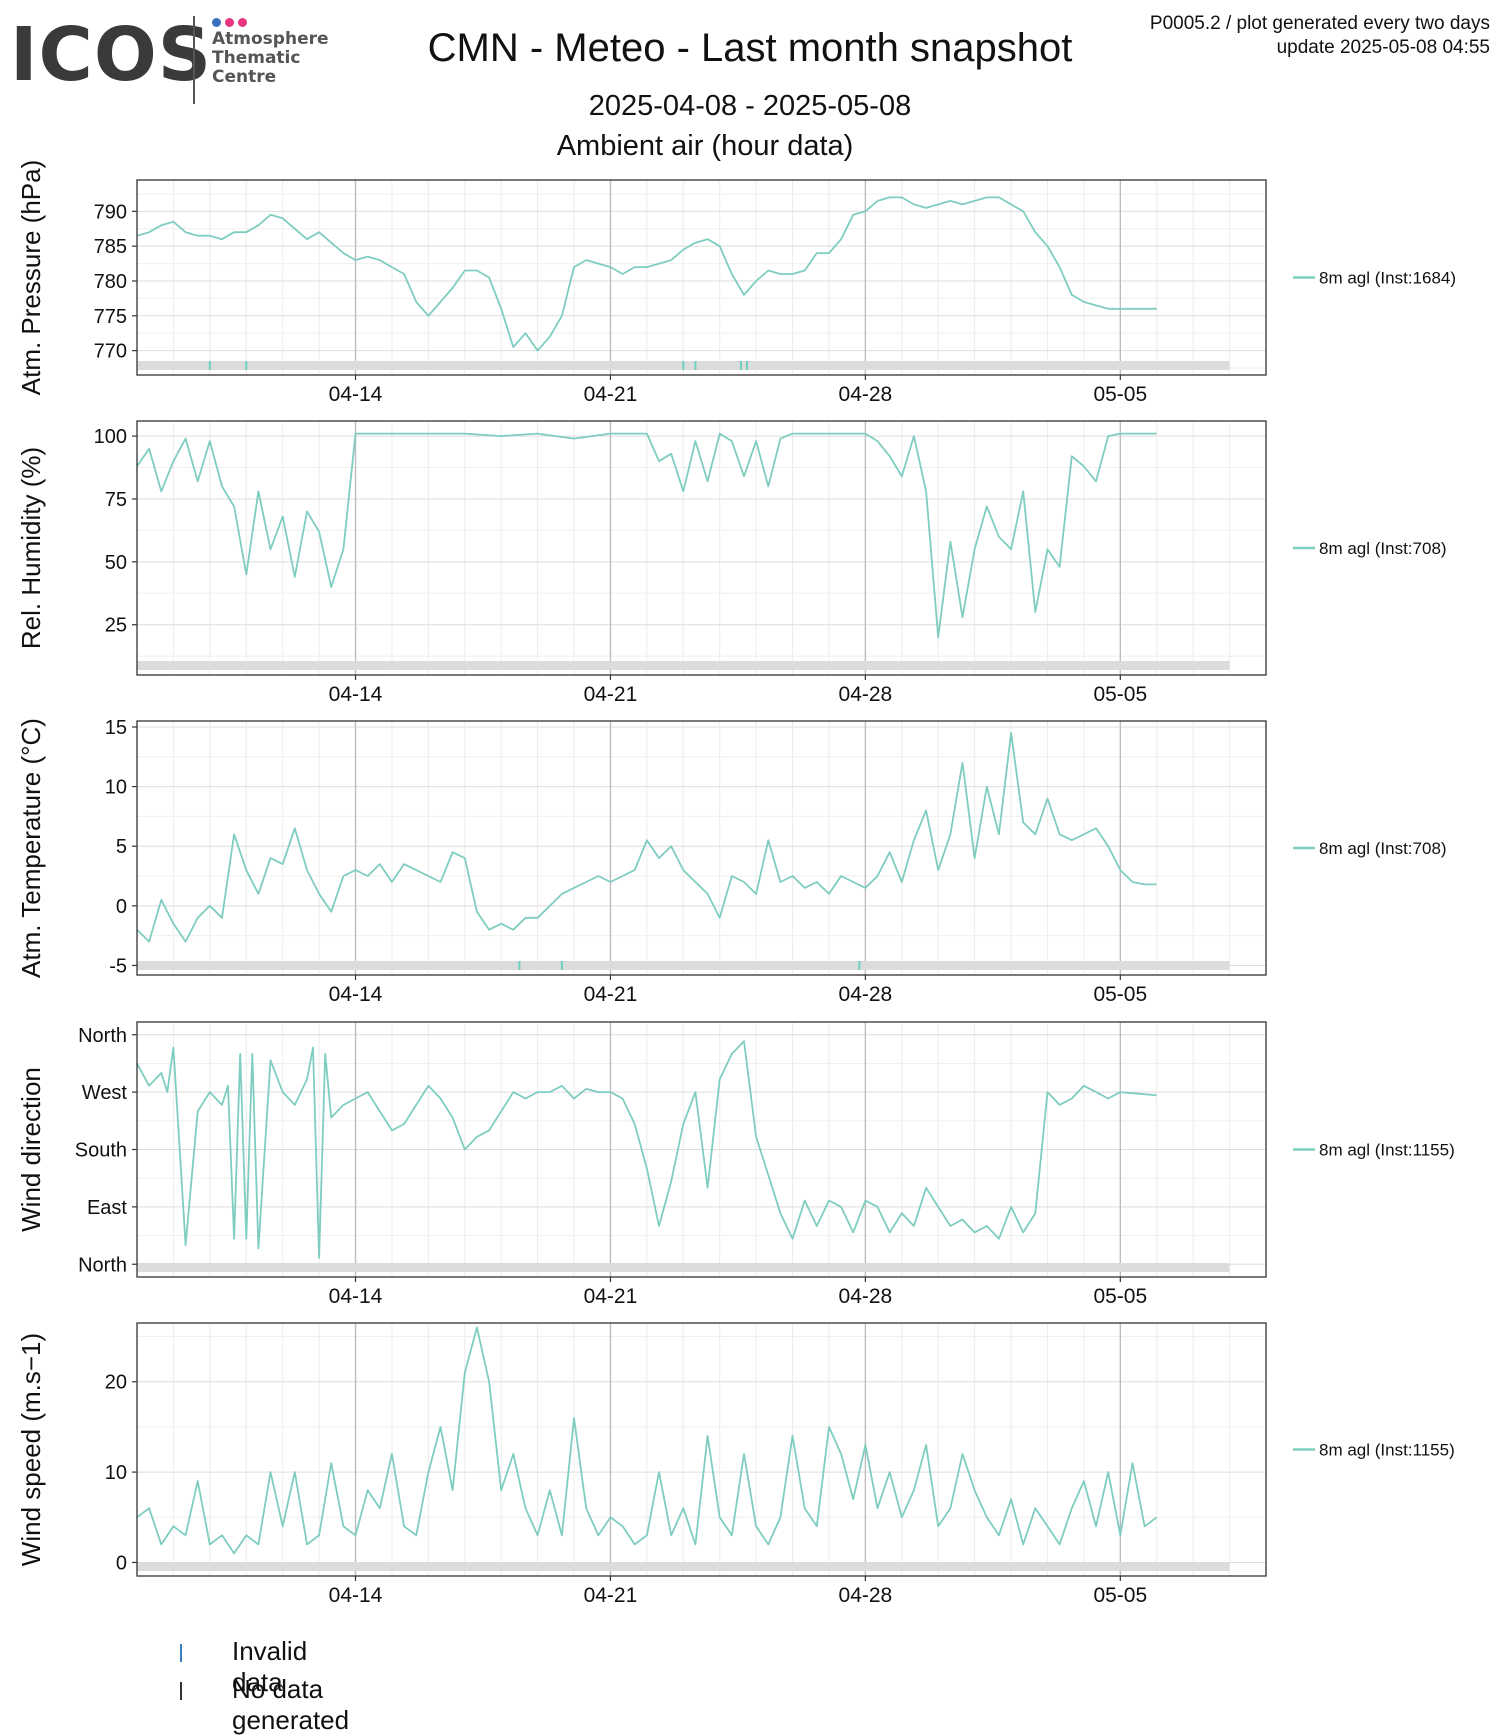  Describe the element at coordinates (256, 58) in the screenshot. I see `logo-subtitle-line: Thematic` at that location.